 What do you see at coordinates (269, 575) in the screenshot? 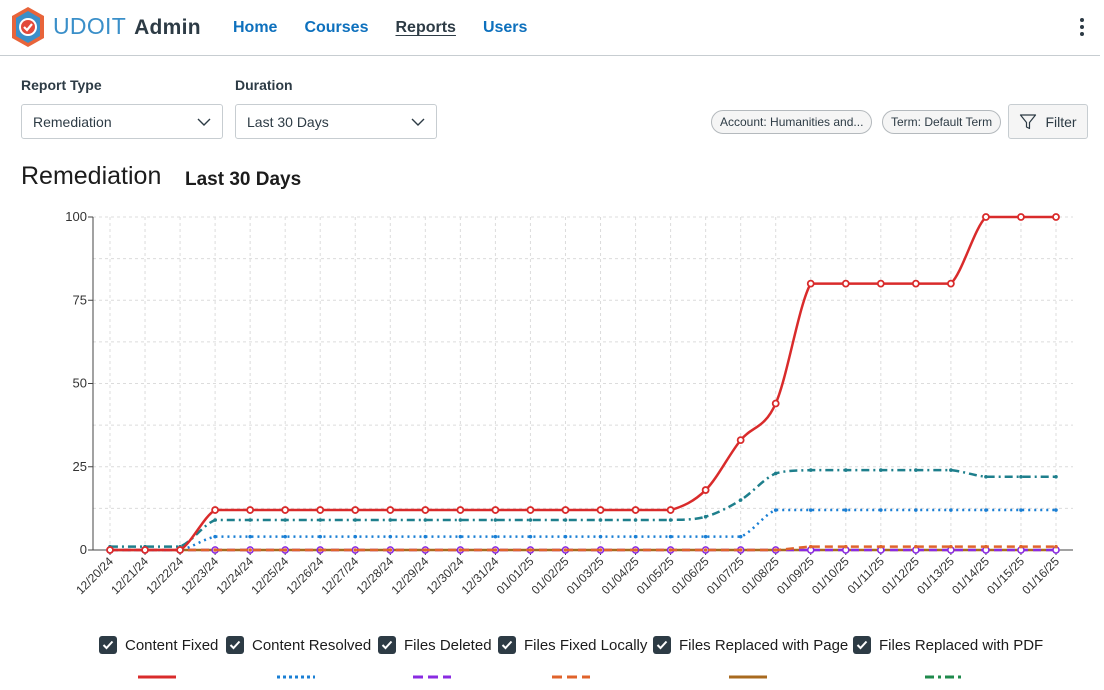
I see `x-tick-label: 12/25/24` at bounding box center [269, 575].